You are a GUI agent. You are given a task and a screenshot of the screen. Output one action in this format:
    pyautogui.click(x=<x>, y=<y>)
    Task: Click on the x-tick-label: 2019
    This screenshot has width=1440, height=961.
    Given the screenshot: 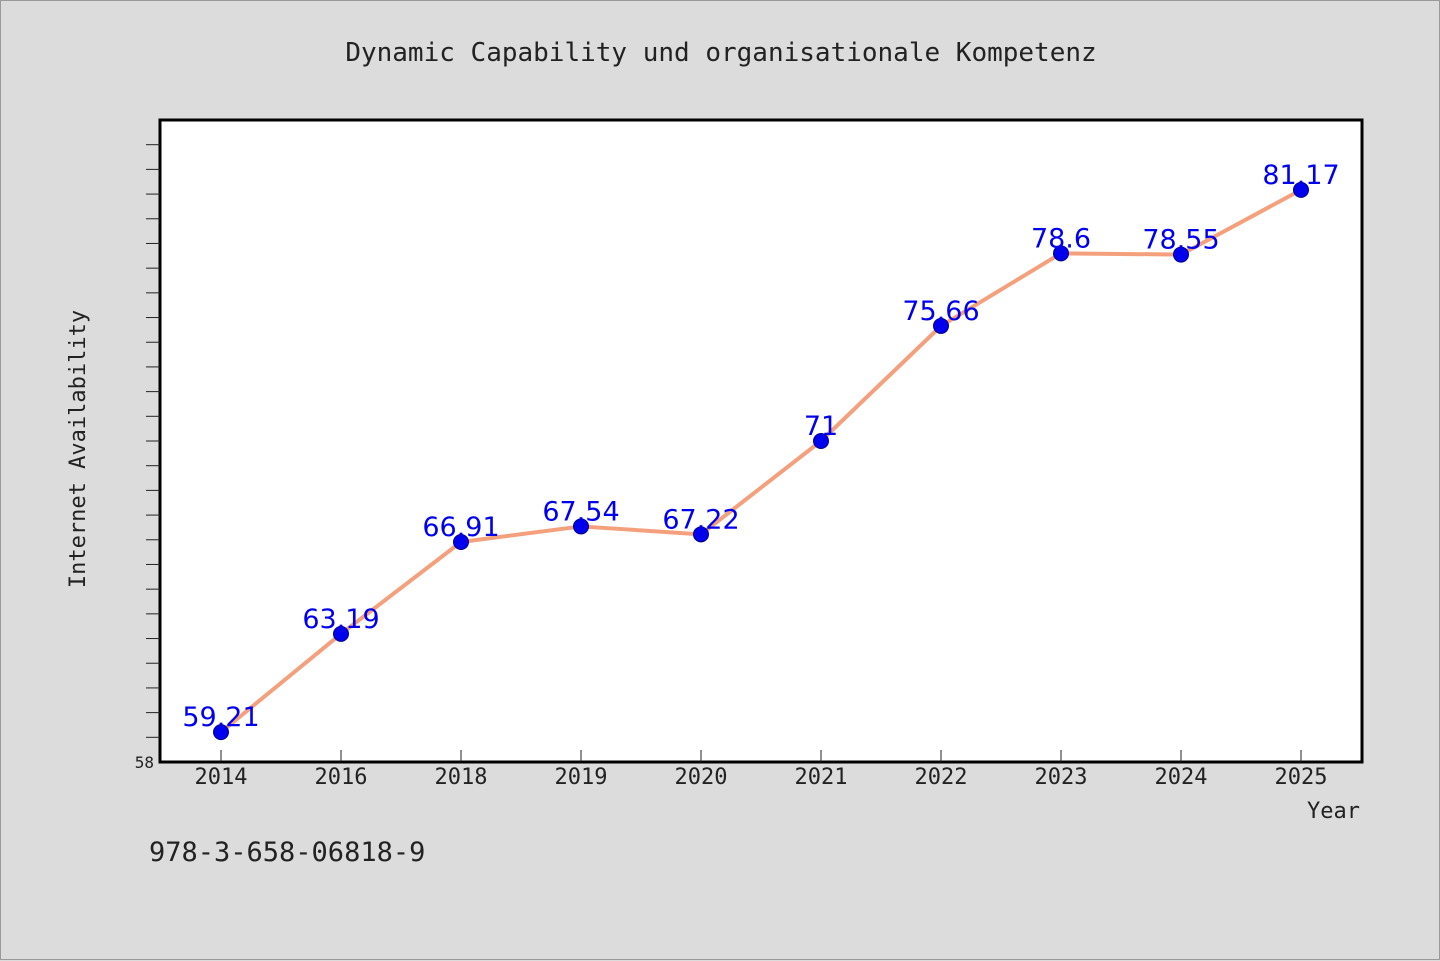 What is the action you would take?
    pyautogui.click(x=581, y=777)
    